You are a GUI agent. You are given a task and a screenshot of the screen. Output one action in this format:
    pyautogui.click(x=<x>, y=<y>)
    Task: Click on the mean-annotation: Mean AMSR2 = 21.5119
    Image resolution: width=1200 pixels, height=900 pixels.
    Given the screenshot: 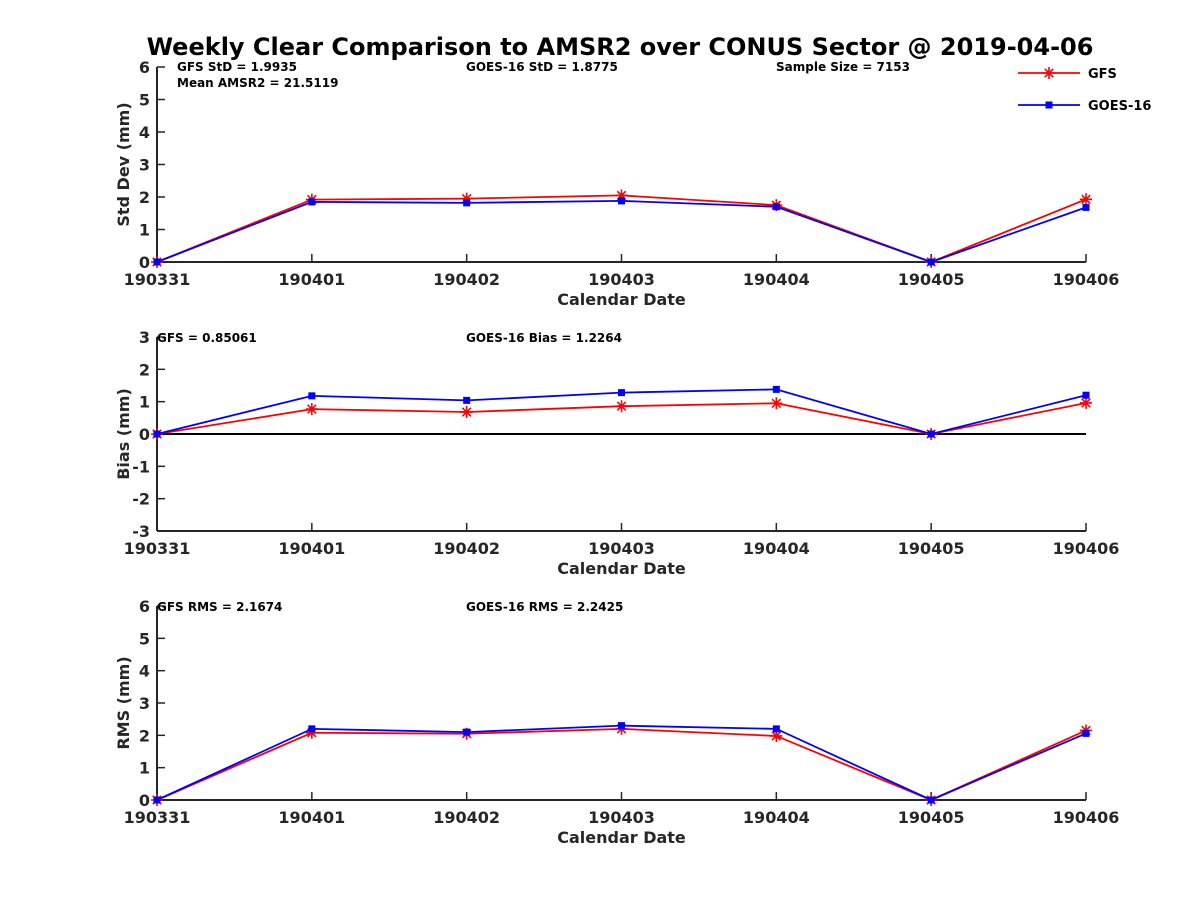 What is the action you would take?
    pyautogui.click(x=257, y=83)
    